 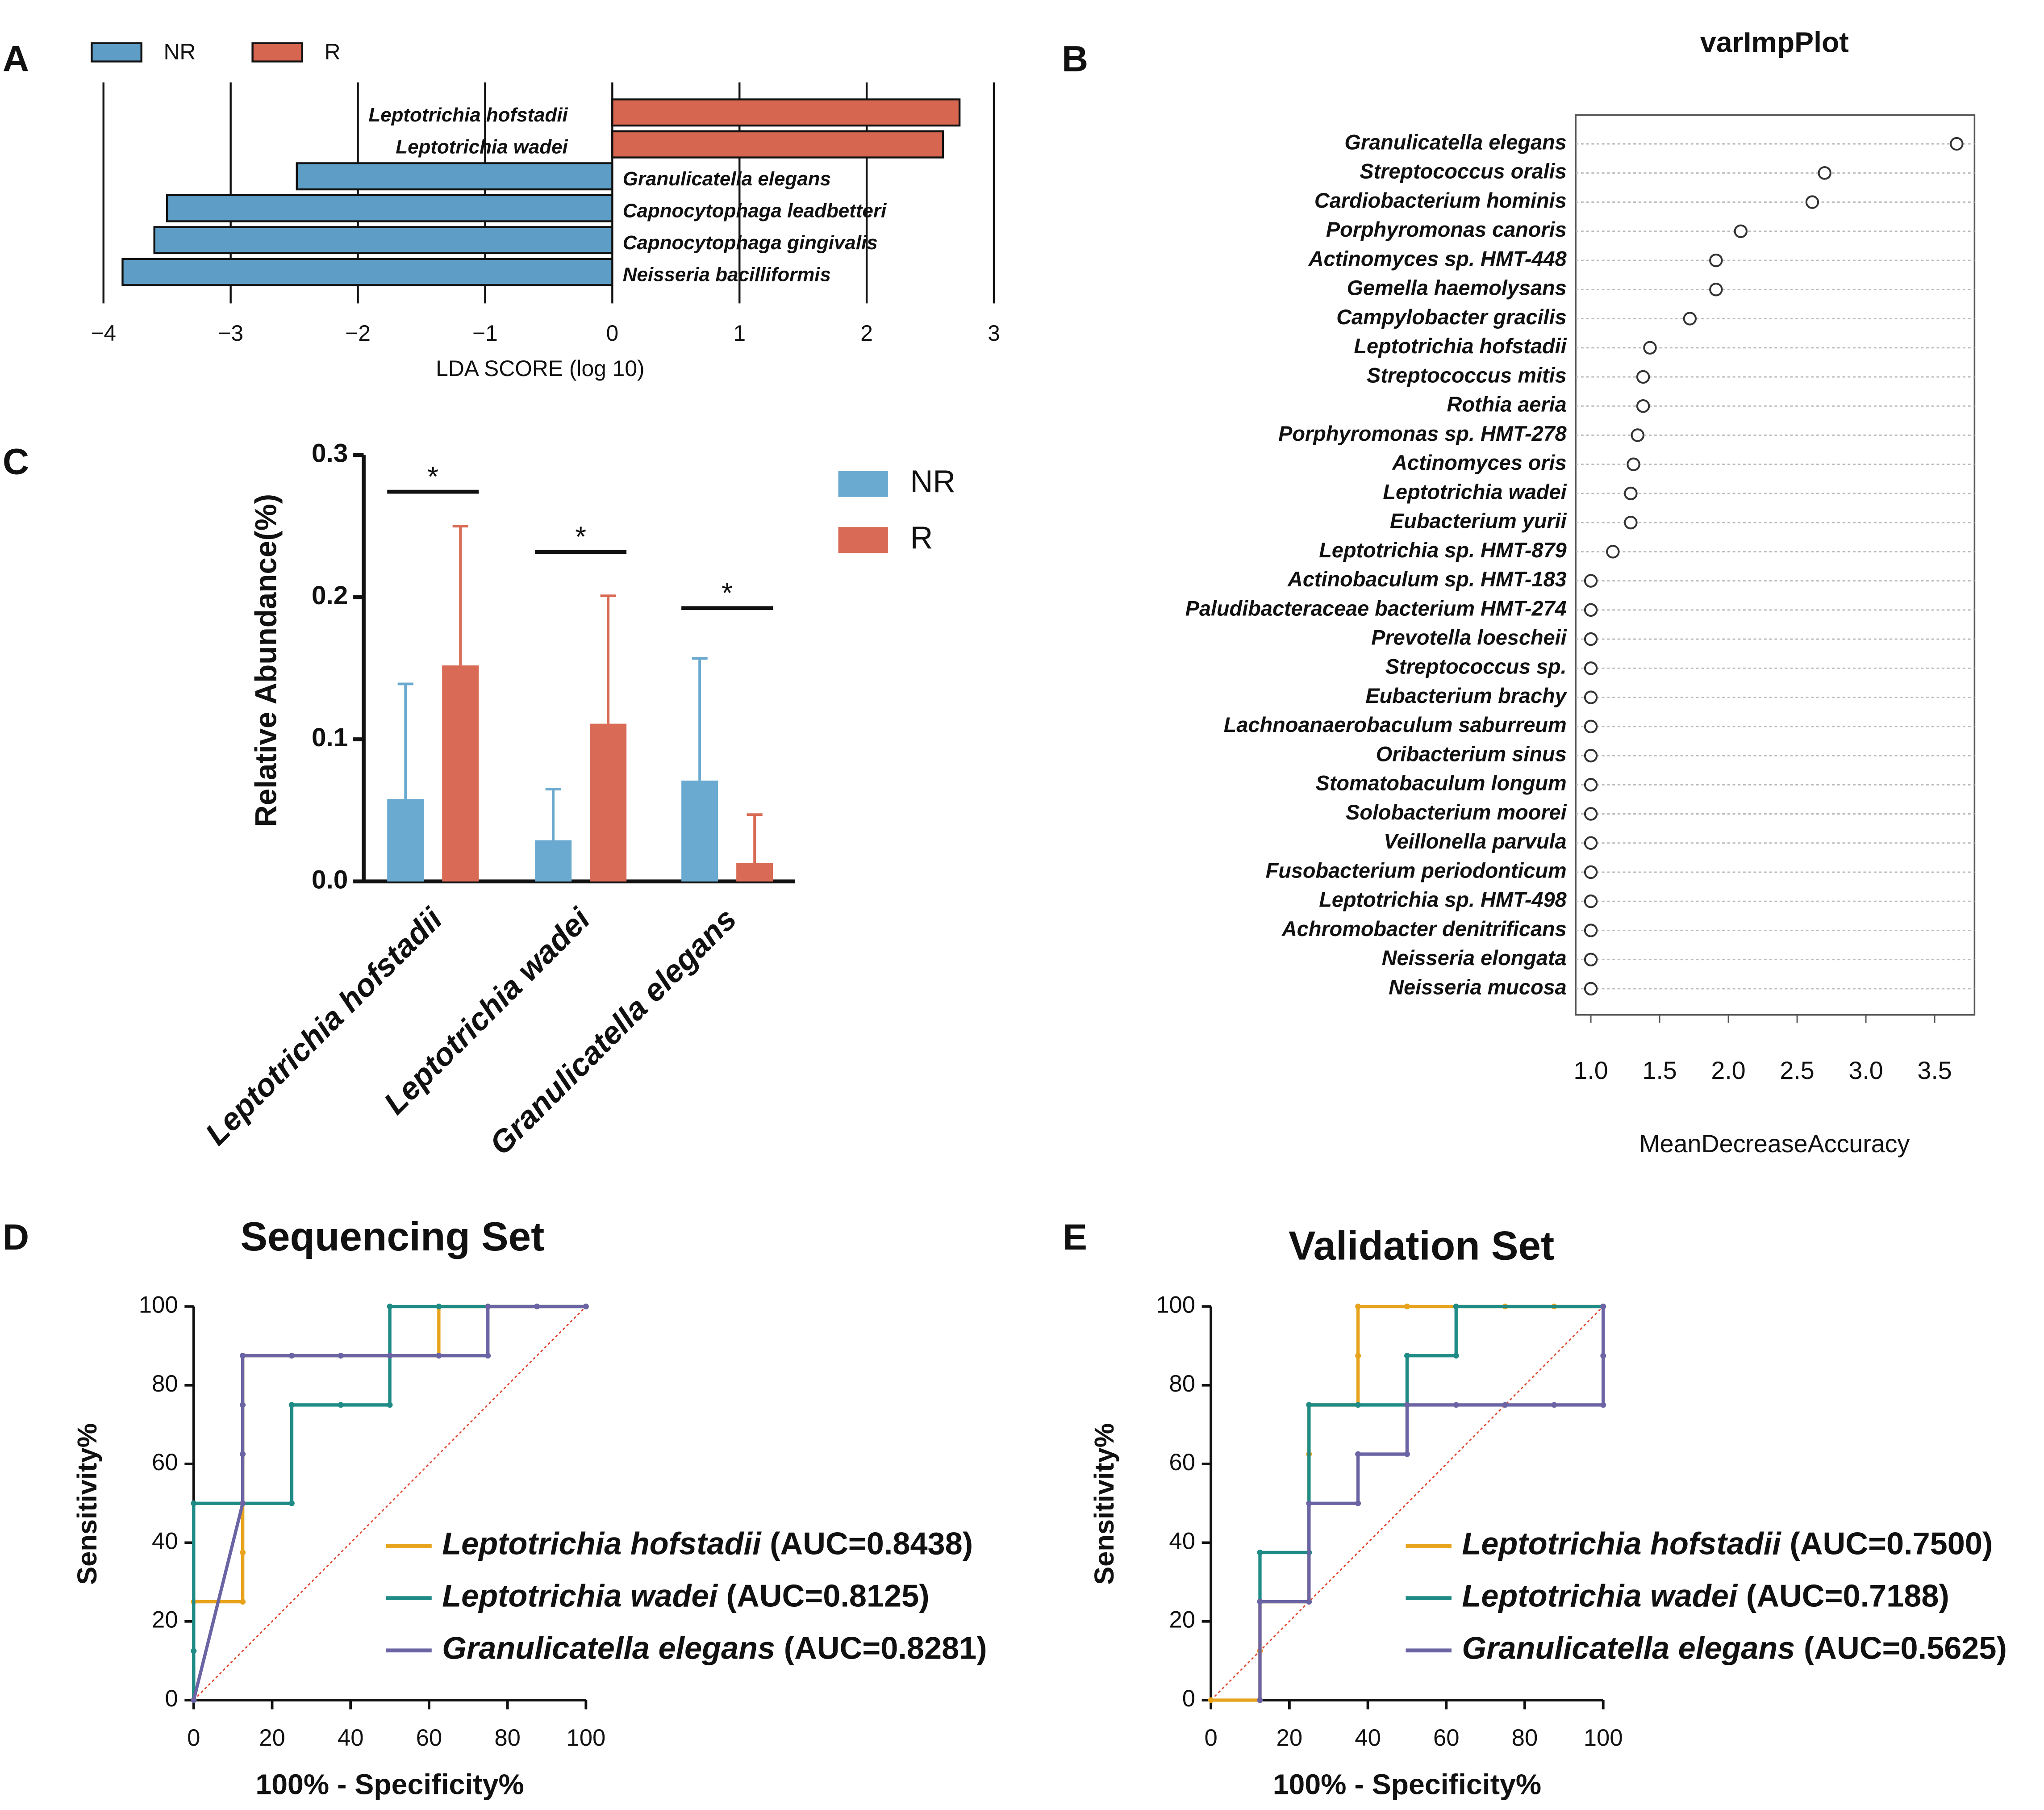 What do you see at coordinates (330, 879) in the screenshot?
I see `y-tick-label: 0.0` at bounding box center [330, 879].